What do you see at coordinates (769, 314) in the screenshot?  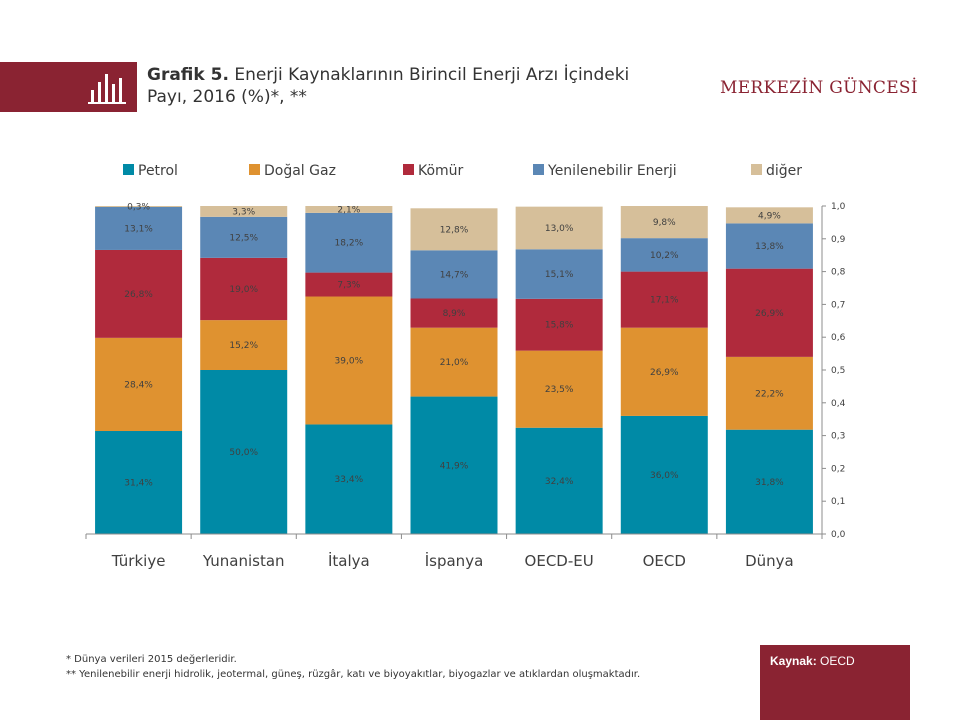 I see `data-label-dunya-komur: 26,9%` at bounding box center [769, 314].